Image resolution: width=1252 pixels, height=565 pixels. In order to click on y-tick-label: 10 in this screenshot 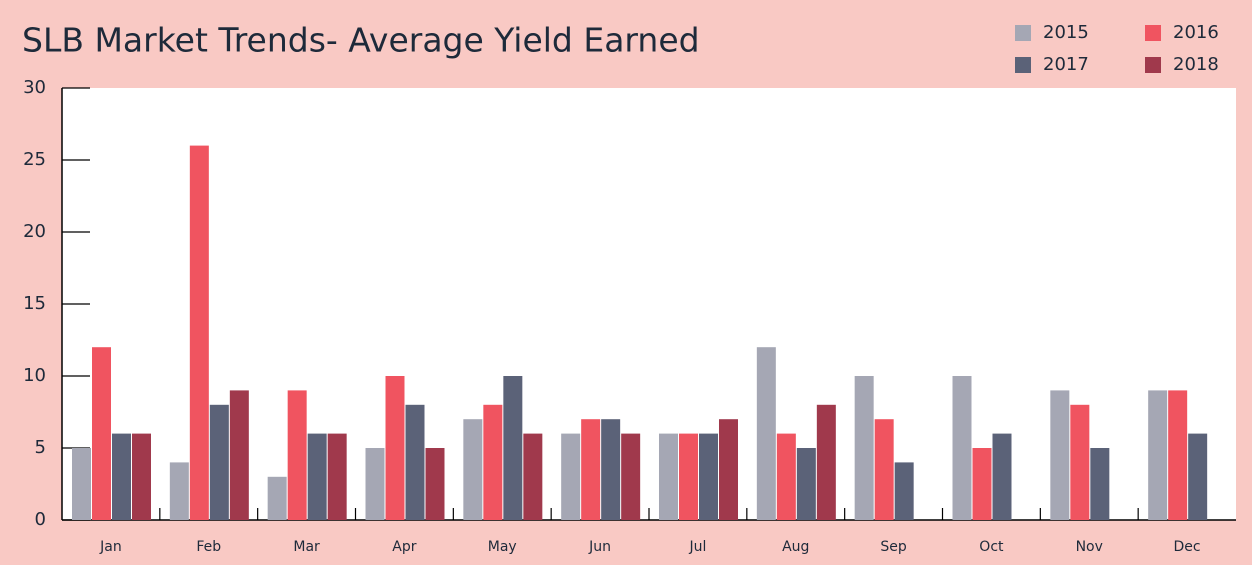, I will do `click(34, 375)`.